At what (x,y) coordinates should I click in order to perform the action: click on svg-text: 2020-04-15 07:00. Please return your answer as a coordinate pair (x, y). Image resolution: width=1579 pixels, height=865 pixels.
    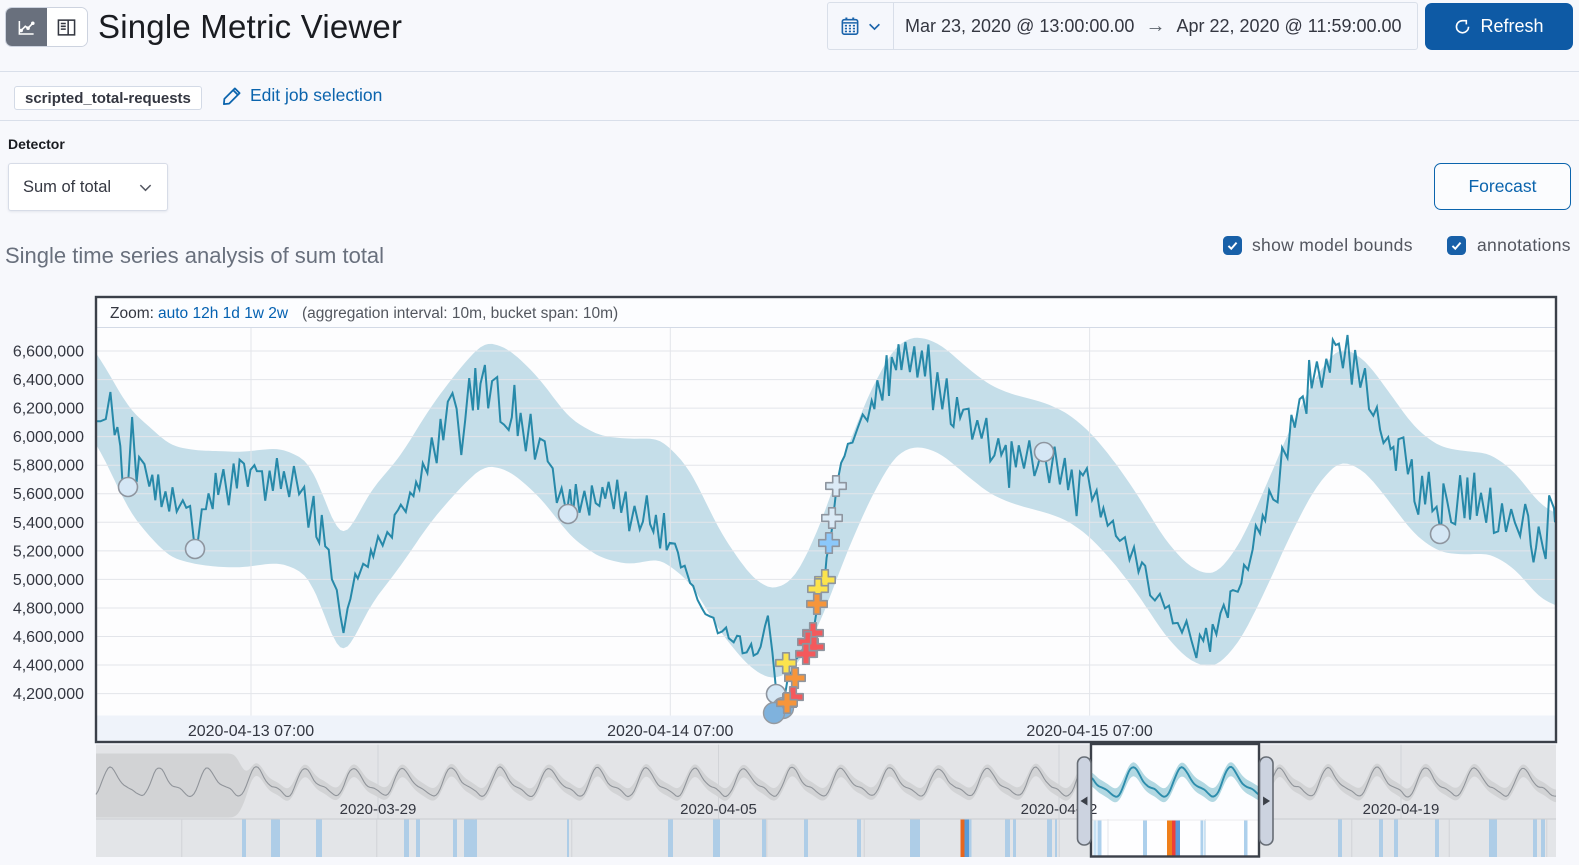
    Looking at the image, I should click on (1089, 731).